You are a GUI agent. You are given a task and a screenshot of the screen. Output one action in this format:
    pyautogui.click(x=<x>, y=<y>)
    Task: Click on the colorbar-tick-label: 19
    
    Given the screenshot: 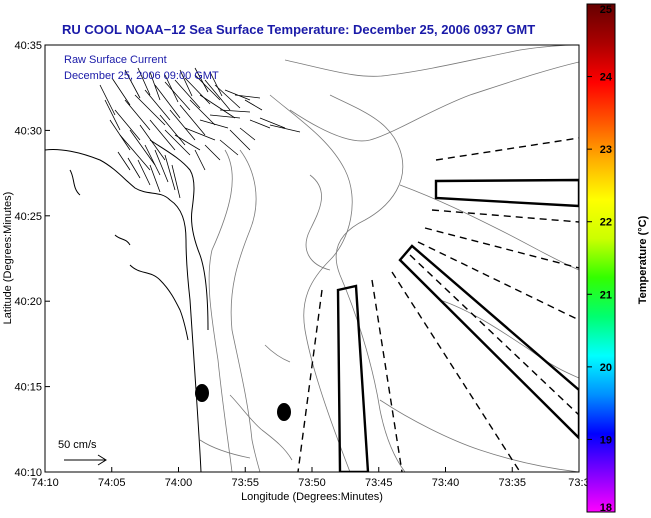 What is the action you would take?
    pyautogui.click(x=606, y=440)
    